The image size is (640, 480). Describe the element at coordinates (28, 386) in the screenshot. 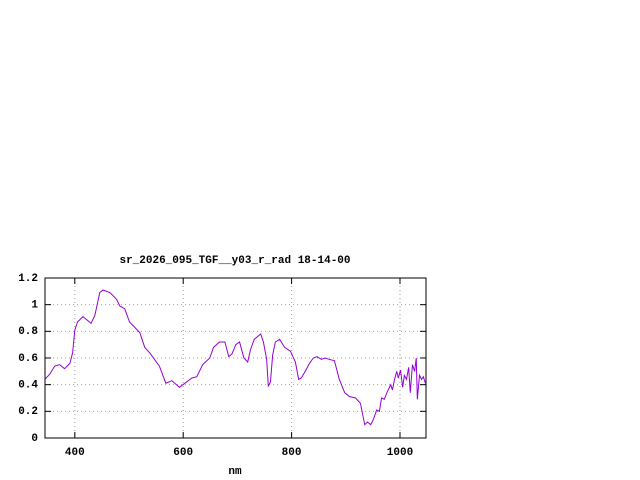

I see `y-tick-label: 0.4` at that location.